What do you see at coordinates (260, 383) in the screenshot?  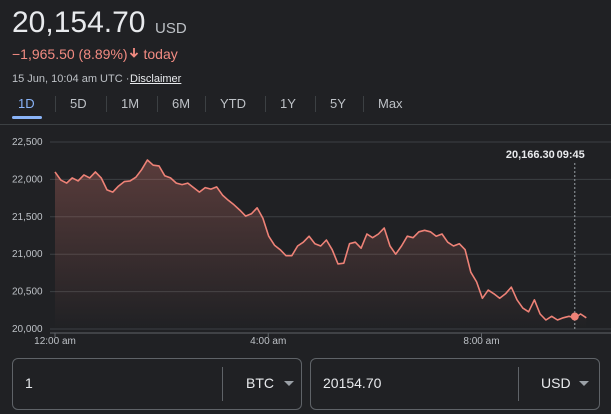 I see `amount-unit: BTC` at bounding box center [260, 383].